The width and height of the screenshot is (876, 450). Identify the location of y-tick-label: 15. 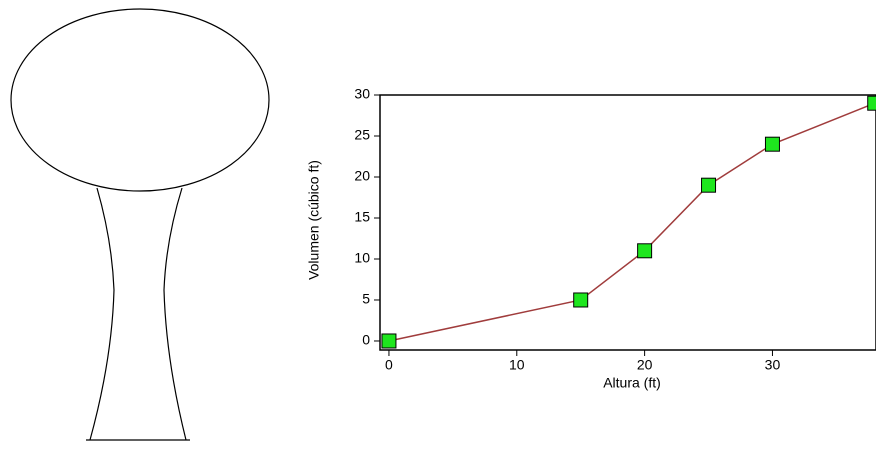
(362, 217).